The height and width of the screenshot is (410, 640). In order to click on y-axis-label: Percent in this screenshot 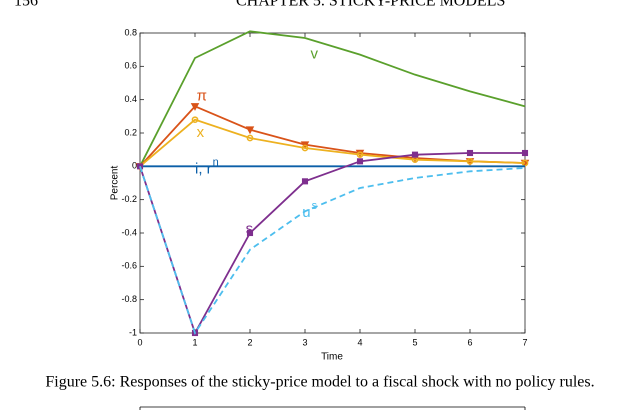, I will do `click(115, 183)`.